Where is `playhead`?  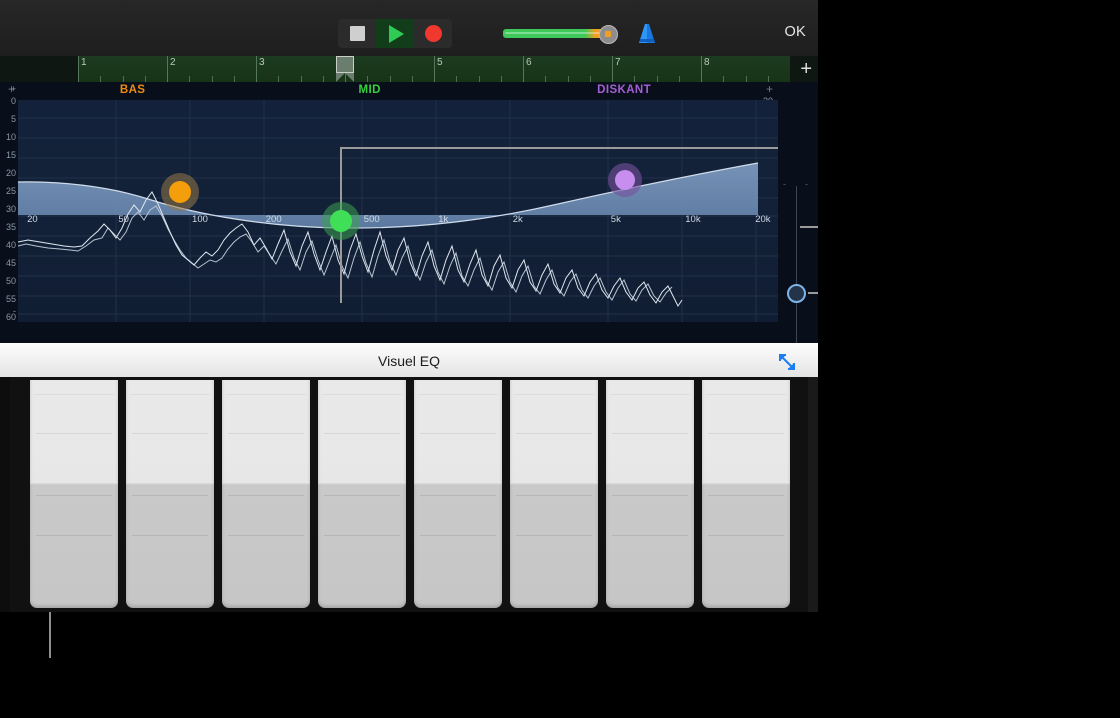 playhead is located at coordinates (345, 69).